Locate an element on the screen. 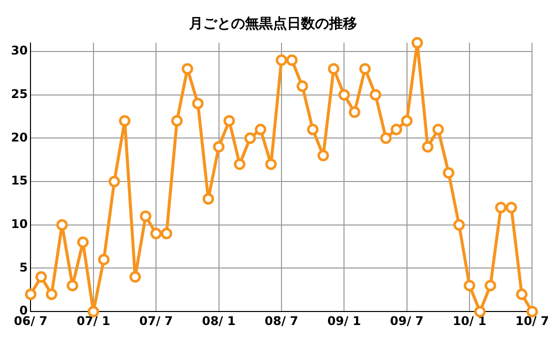  x-tick-label: 08/ 7 is located at coordinates (281, 321).